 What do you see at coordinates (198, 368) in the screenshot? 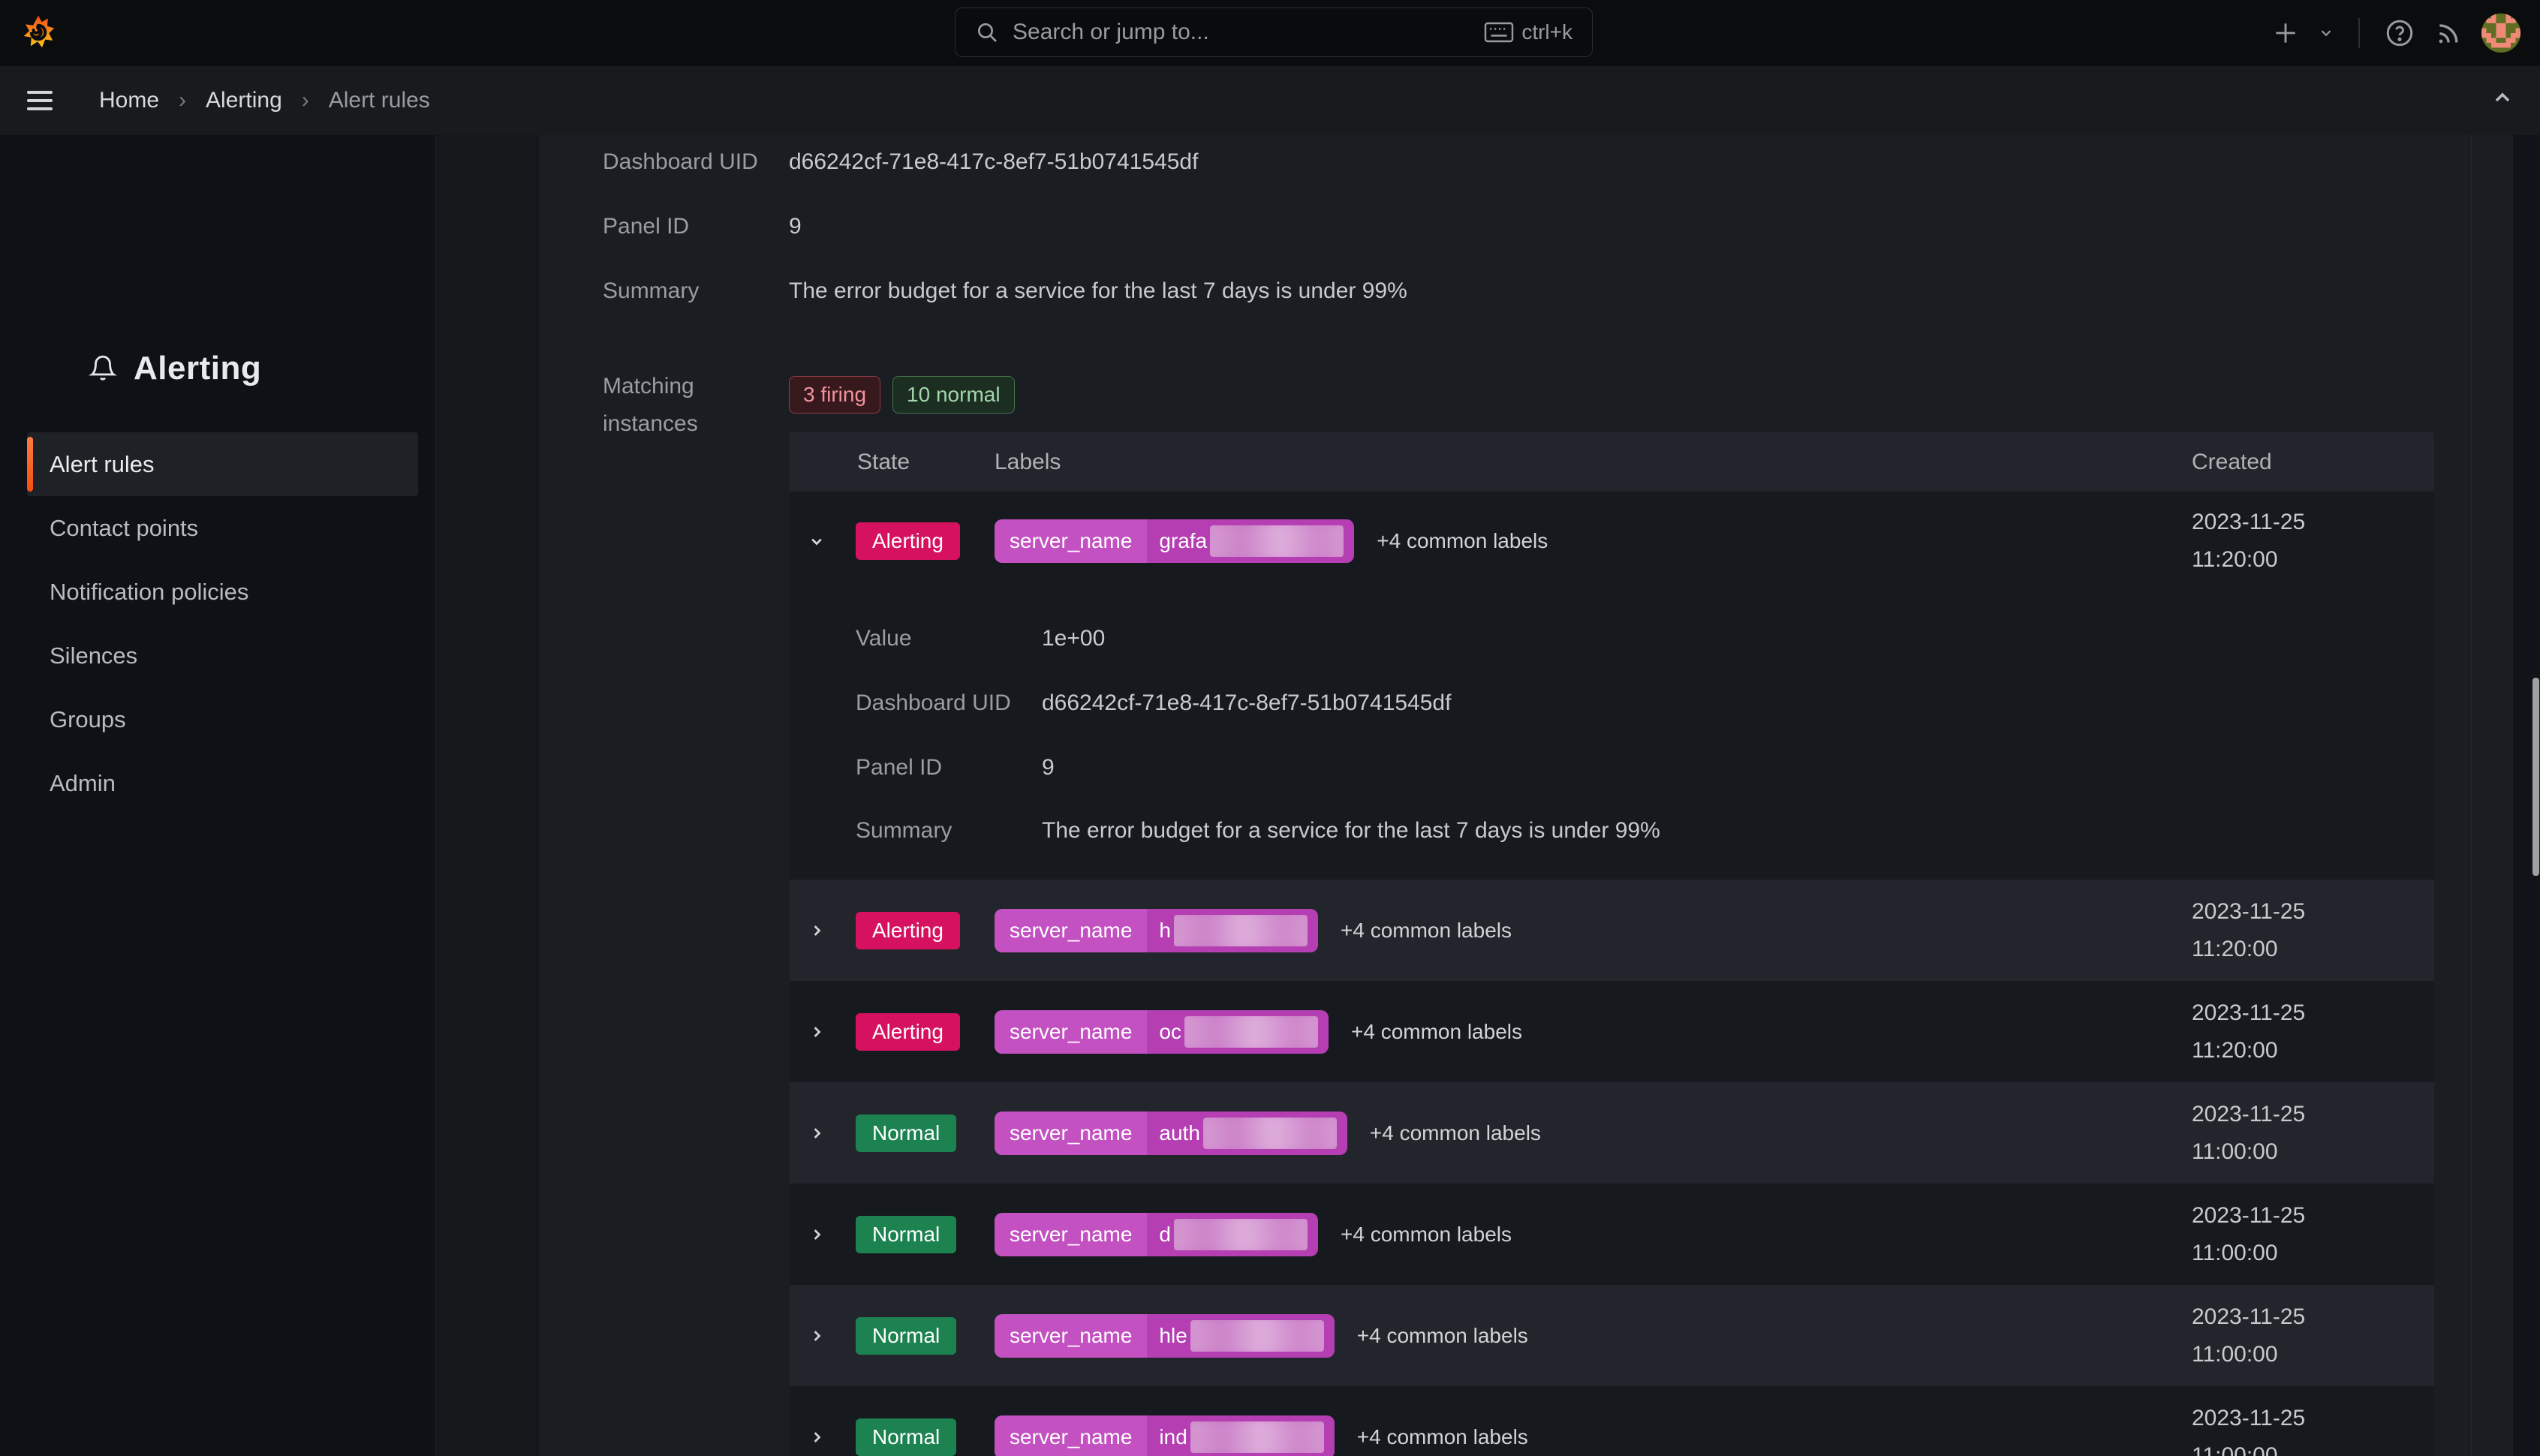
I see `sidebar-title-label: Alerting` at bounding box center [198, 368].